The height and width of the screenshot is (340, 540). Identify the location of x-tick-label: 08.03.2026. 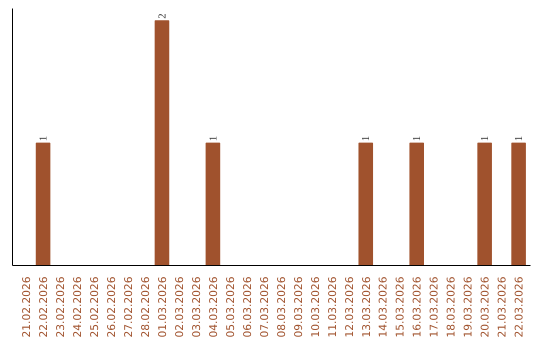
(281, 307).